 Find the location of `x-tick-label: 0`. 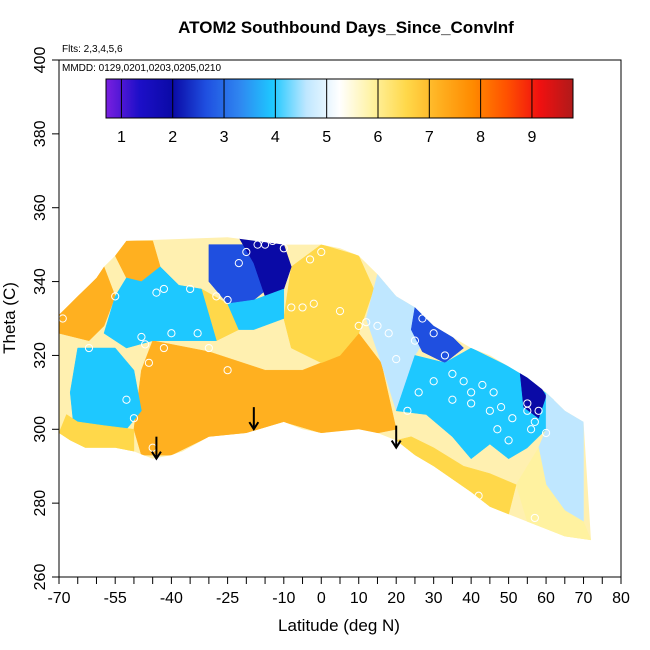

x-tick-label: 0 is located at coordinates (321, 598).